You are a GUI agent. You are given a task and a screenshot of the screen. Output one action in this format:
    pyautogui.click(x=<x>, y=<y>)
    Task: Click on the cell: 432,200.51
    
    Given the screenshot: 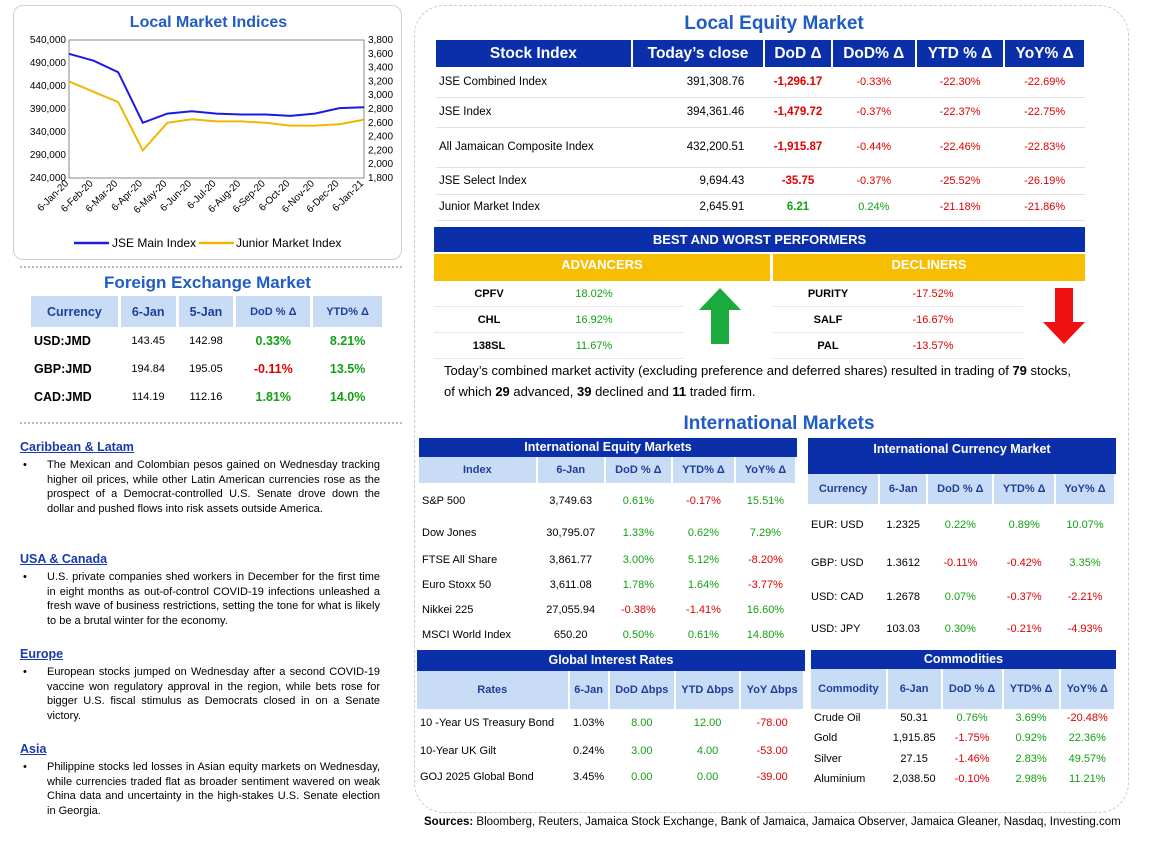 What is the action you would take?
    pyautogui.click(x=715, y=147)
    